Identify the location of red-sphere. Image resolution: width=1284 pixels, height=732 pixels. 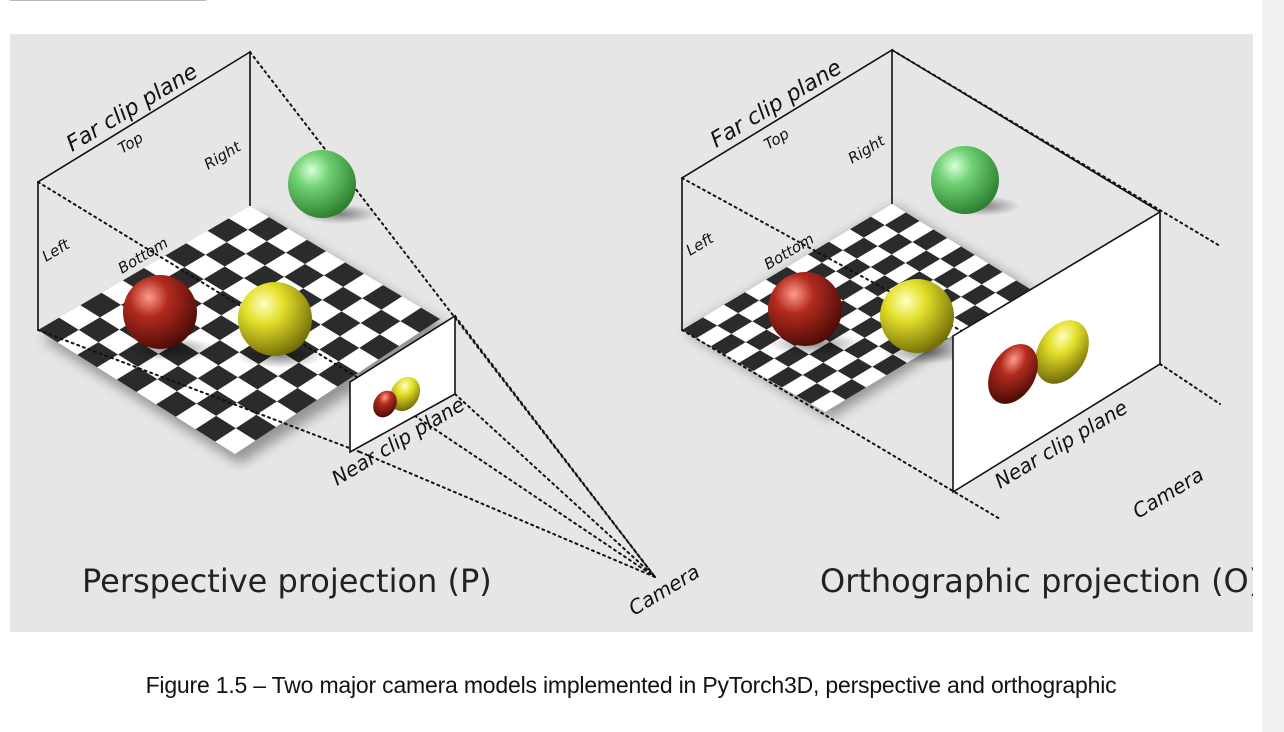
(160, 312).